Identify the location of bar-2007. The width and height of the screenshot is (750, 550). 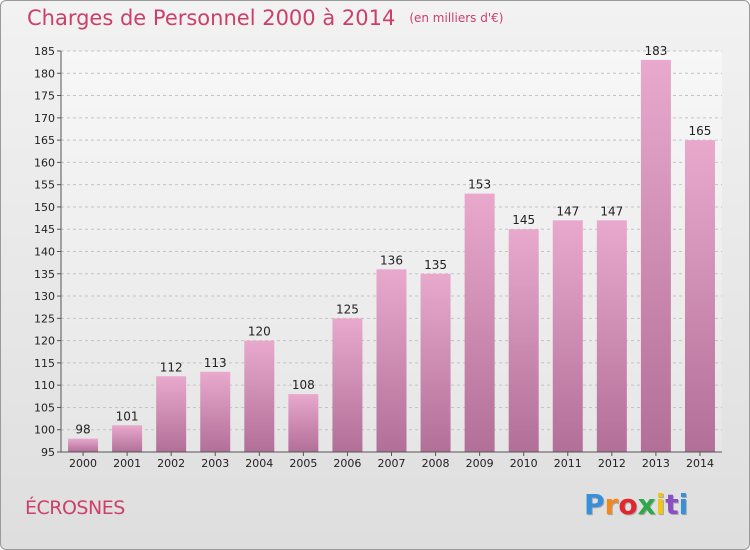
(391, 360).